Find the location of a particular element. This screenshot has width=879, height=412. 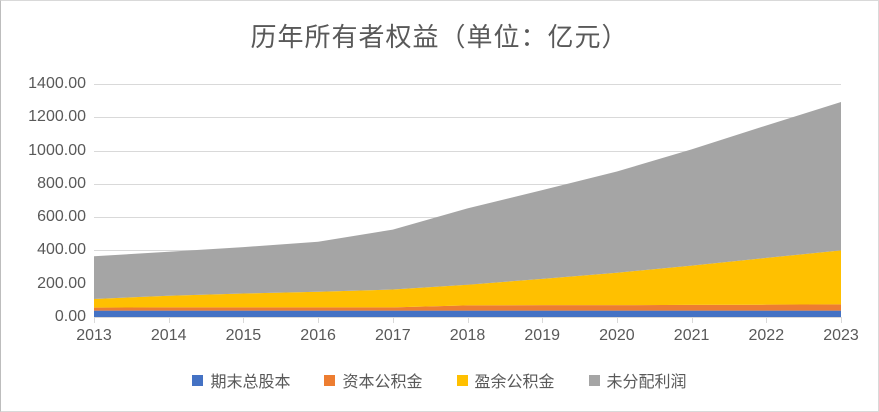

legend-item-1: 资本公积金 is located at coordinates (373, 380).